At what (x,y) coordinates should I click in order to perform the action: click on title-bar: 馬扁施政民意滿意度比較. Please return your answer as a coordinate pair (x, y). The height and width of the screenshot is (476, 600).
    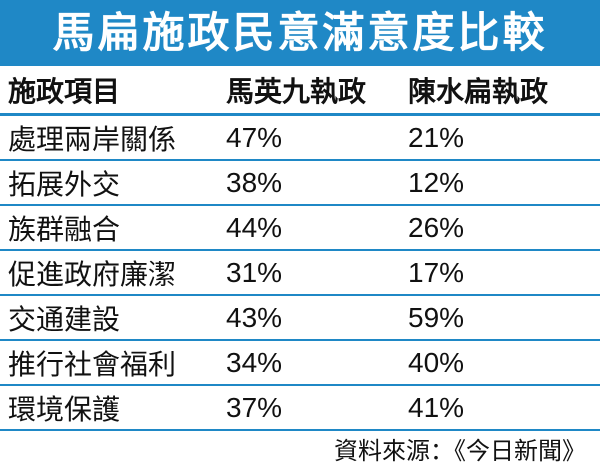
    Looking at the image, I should click on (300, 33).